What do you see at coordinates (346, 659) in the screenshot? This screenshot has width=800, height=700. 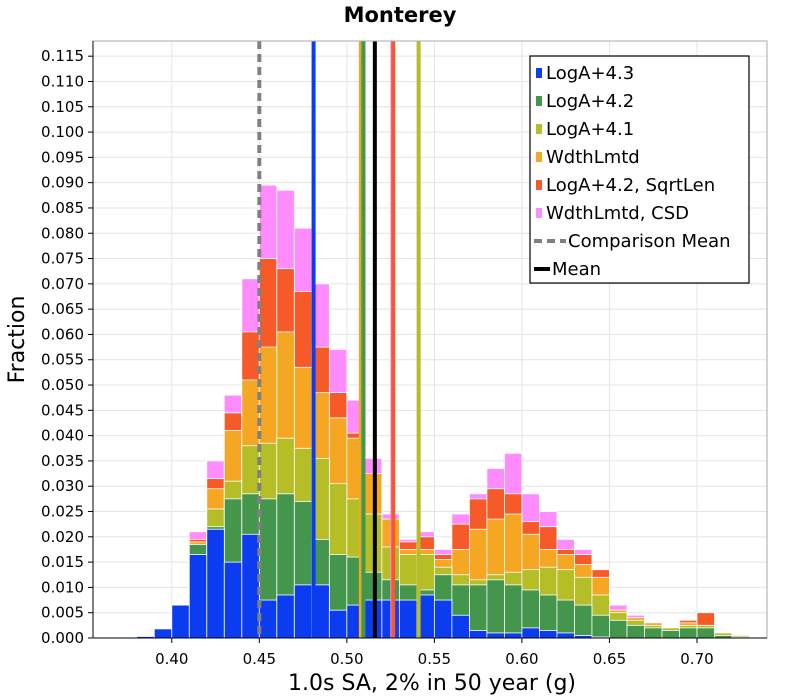 I see `x-tick-label: 0.50` at bounding box center [346, 659].